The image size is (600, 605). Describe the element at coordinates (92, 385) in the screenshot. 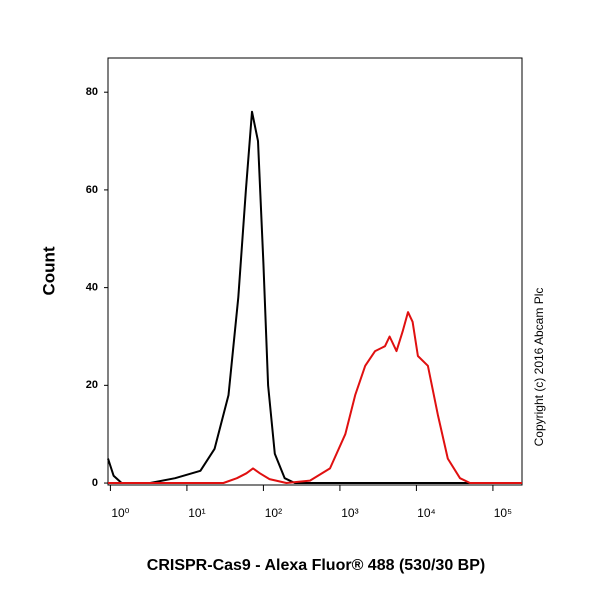

I see `y-tick-label: 20` at that location.